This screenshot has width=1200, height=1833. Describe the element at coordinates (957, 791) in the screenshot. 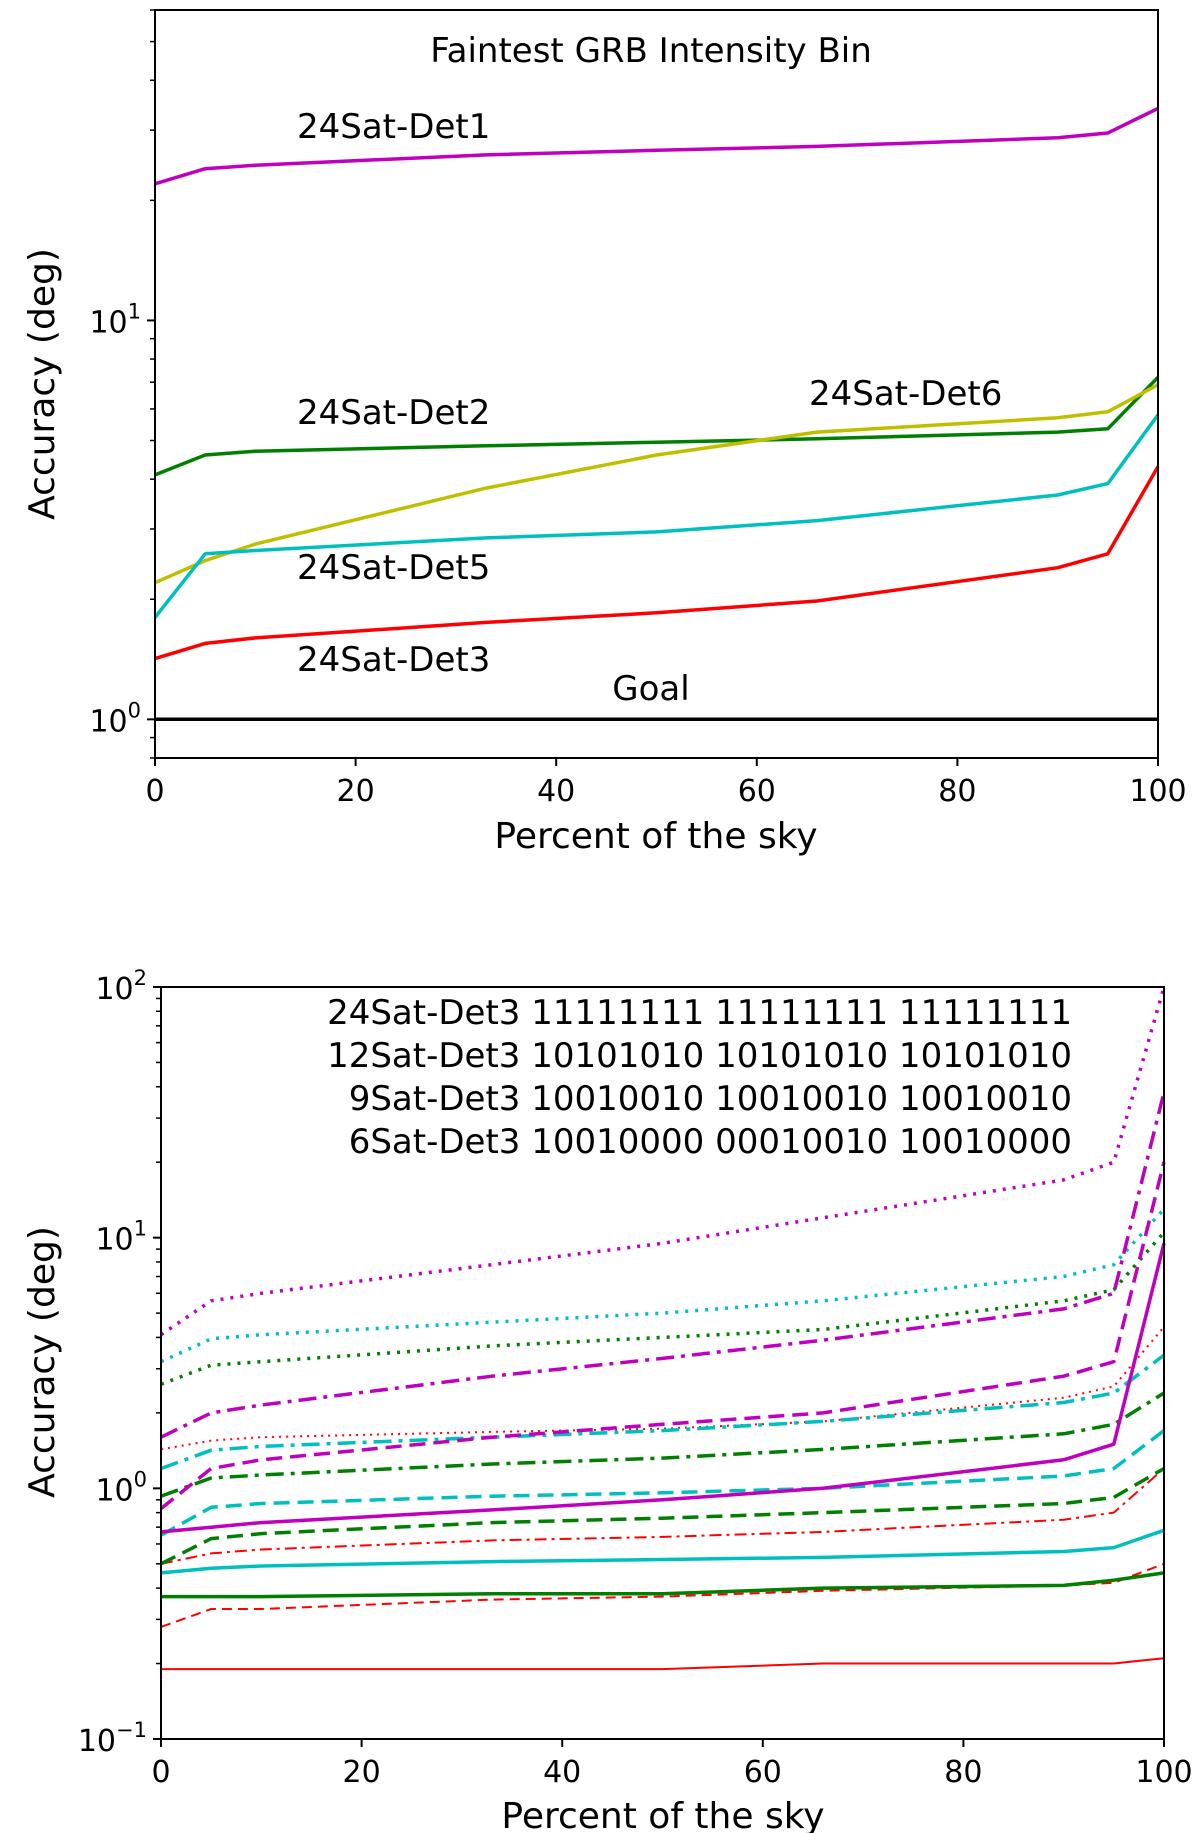

I see `top-x-tick-label: 80` at that location.